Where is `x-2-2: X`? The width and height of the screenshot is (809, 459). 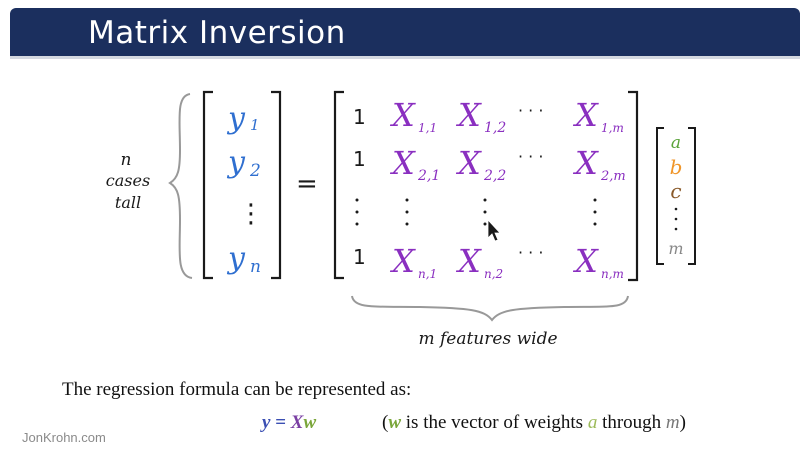
x-2-2: X is located at coordinates (468, 163).